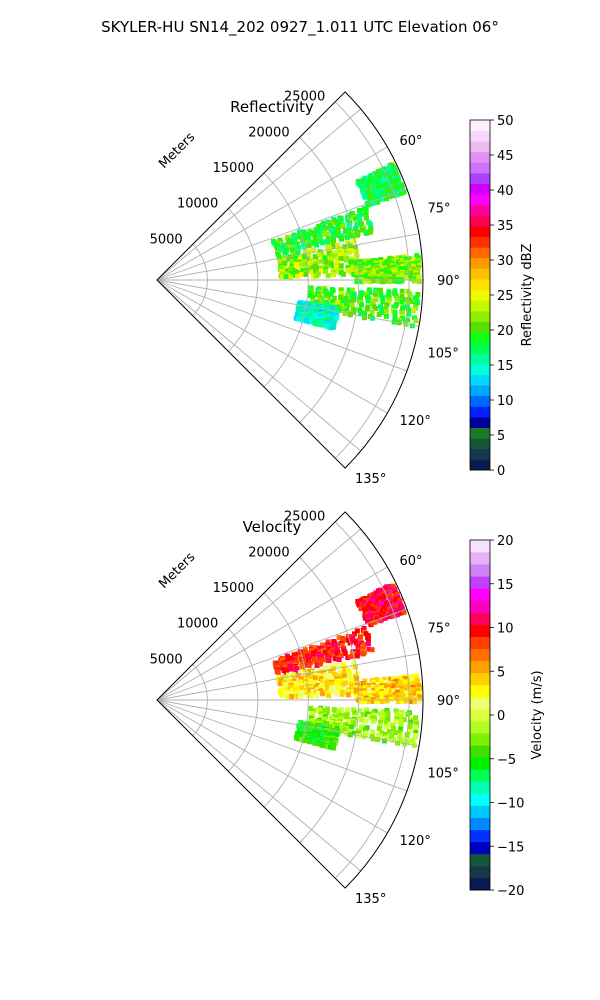 Image resolution: width=600 pixels, height=1000 pixels. Describe the element at coordinates (268, 552) in the screenshot. I see `range-tick-label: 20000` at that location.